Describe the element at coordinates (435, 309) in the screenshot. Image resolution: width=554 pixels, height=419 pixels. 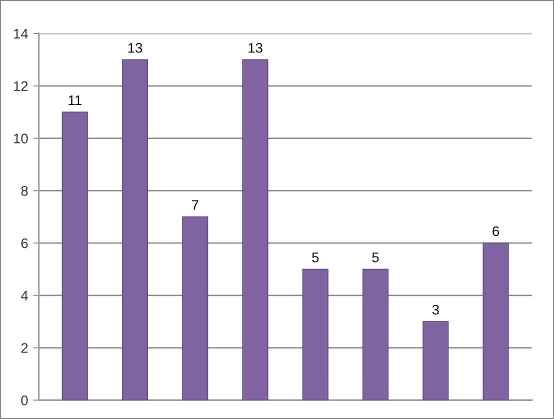
I see `data-label: 3` at that location.